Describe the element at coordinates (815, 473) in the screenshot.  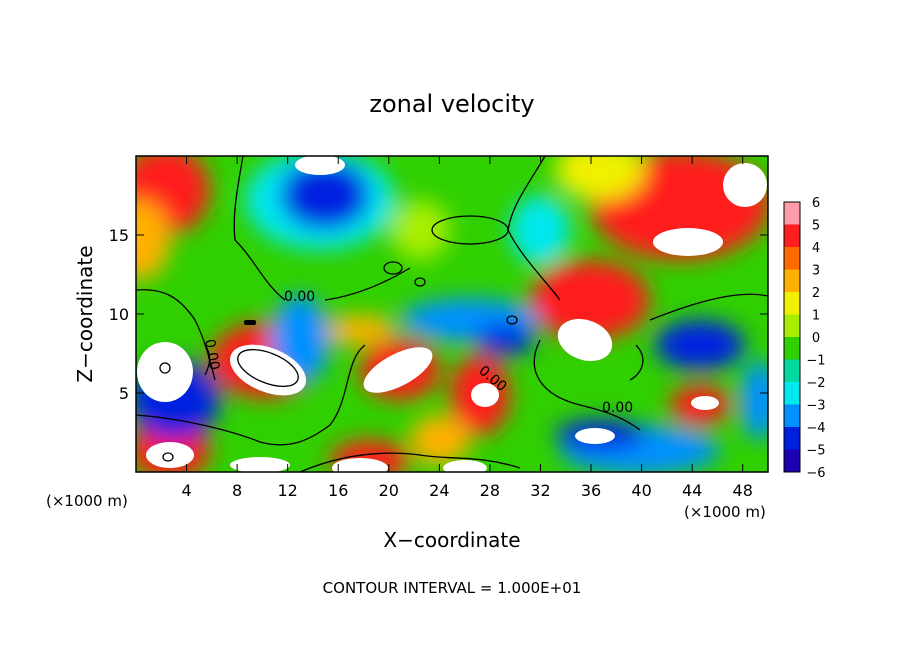
I see `colorbar-label: −6` at that location.